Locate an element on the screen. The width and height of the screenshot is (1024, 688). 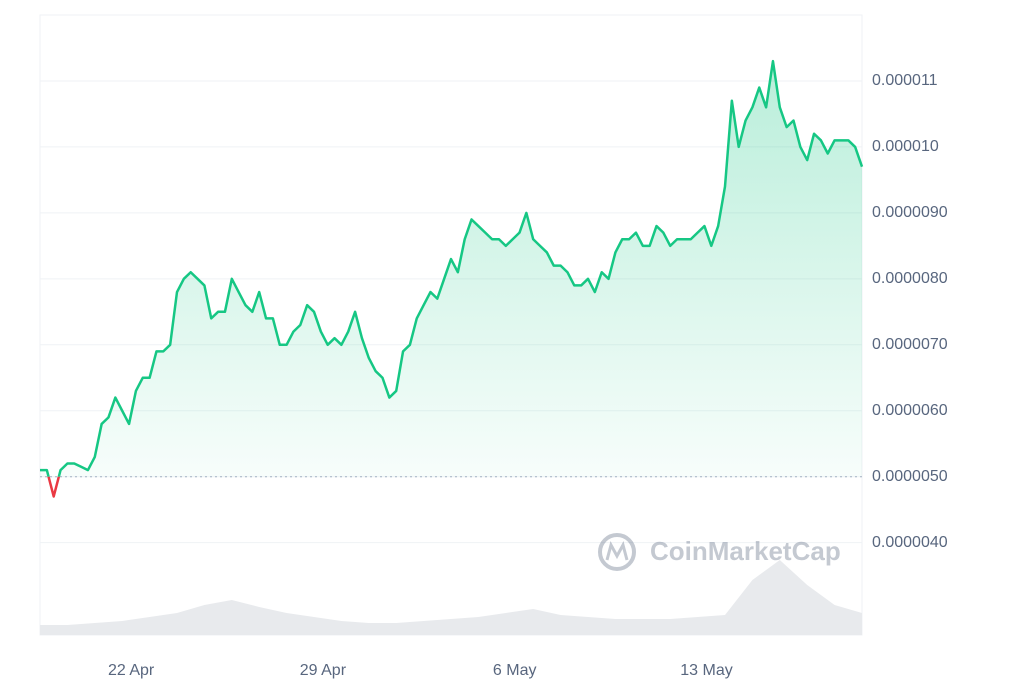
y-tick-label: 0.0000050 is located at coordinates (910, 476).